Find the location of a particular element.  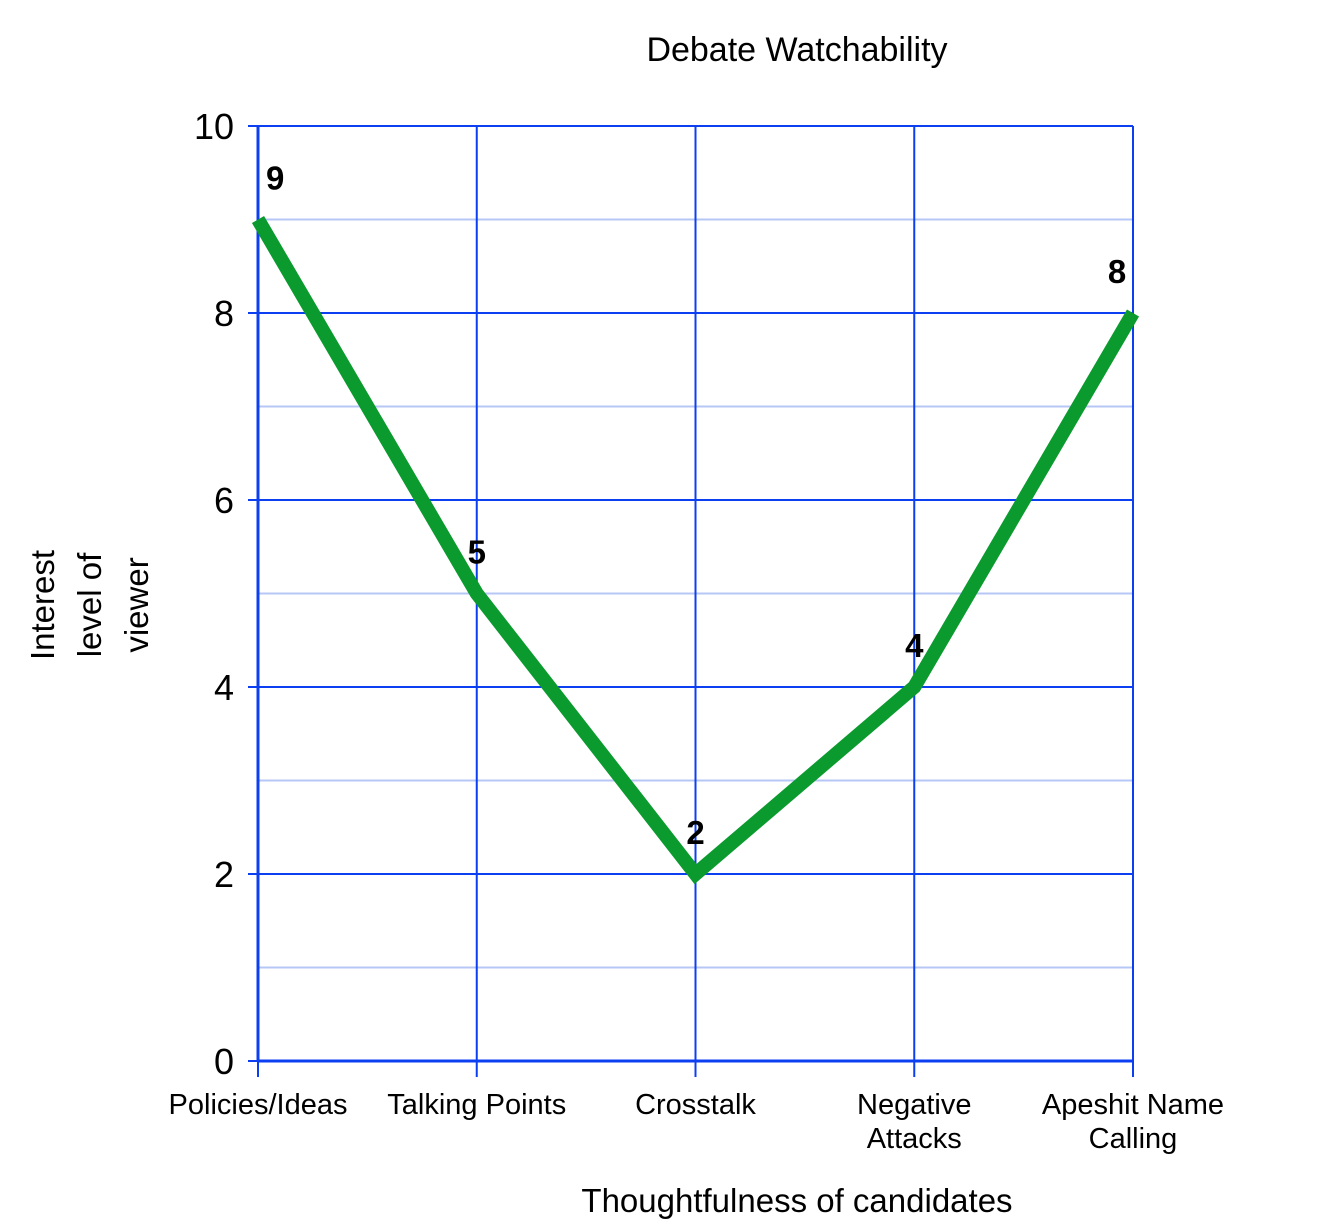

y-tick-label: 6 is located at coordinates (224, 500).